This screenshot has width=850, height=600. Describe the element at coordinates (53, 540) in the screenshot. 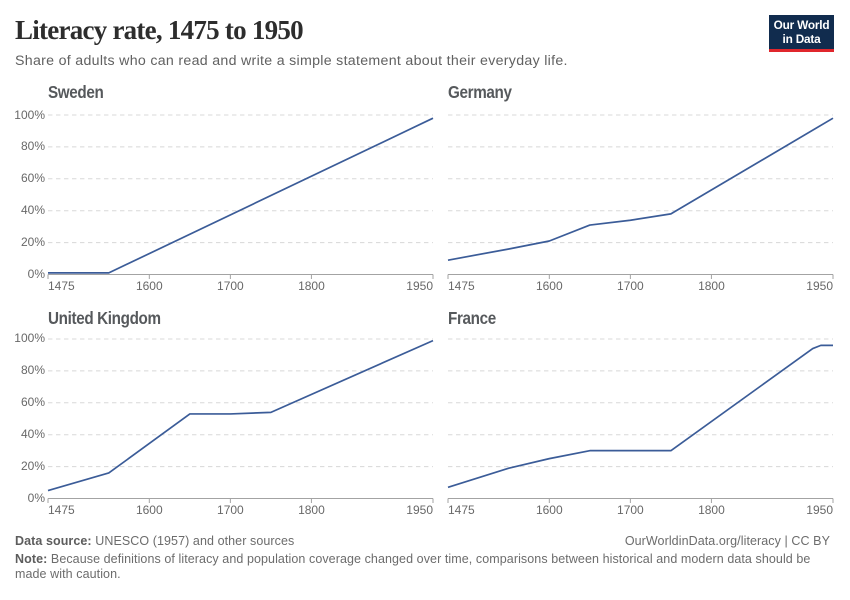

I see `datasource-label: Data source:` at that location.